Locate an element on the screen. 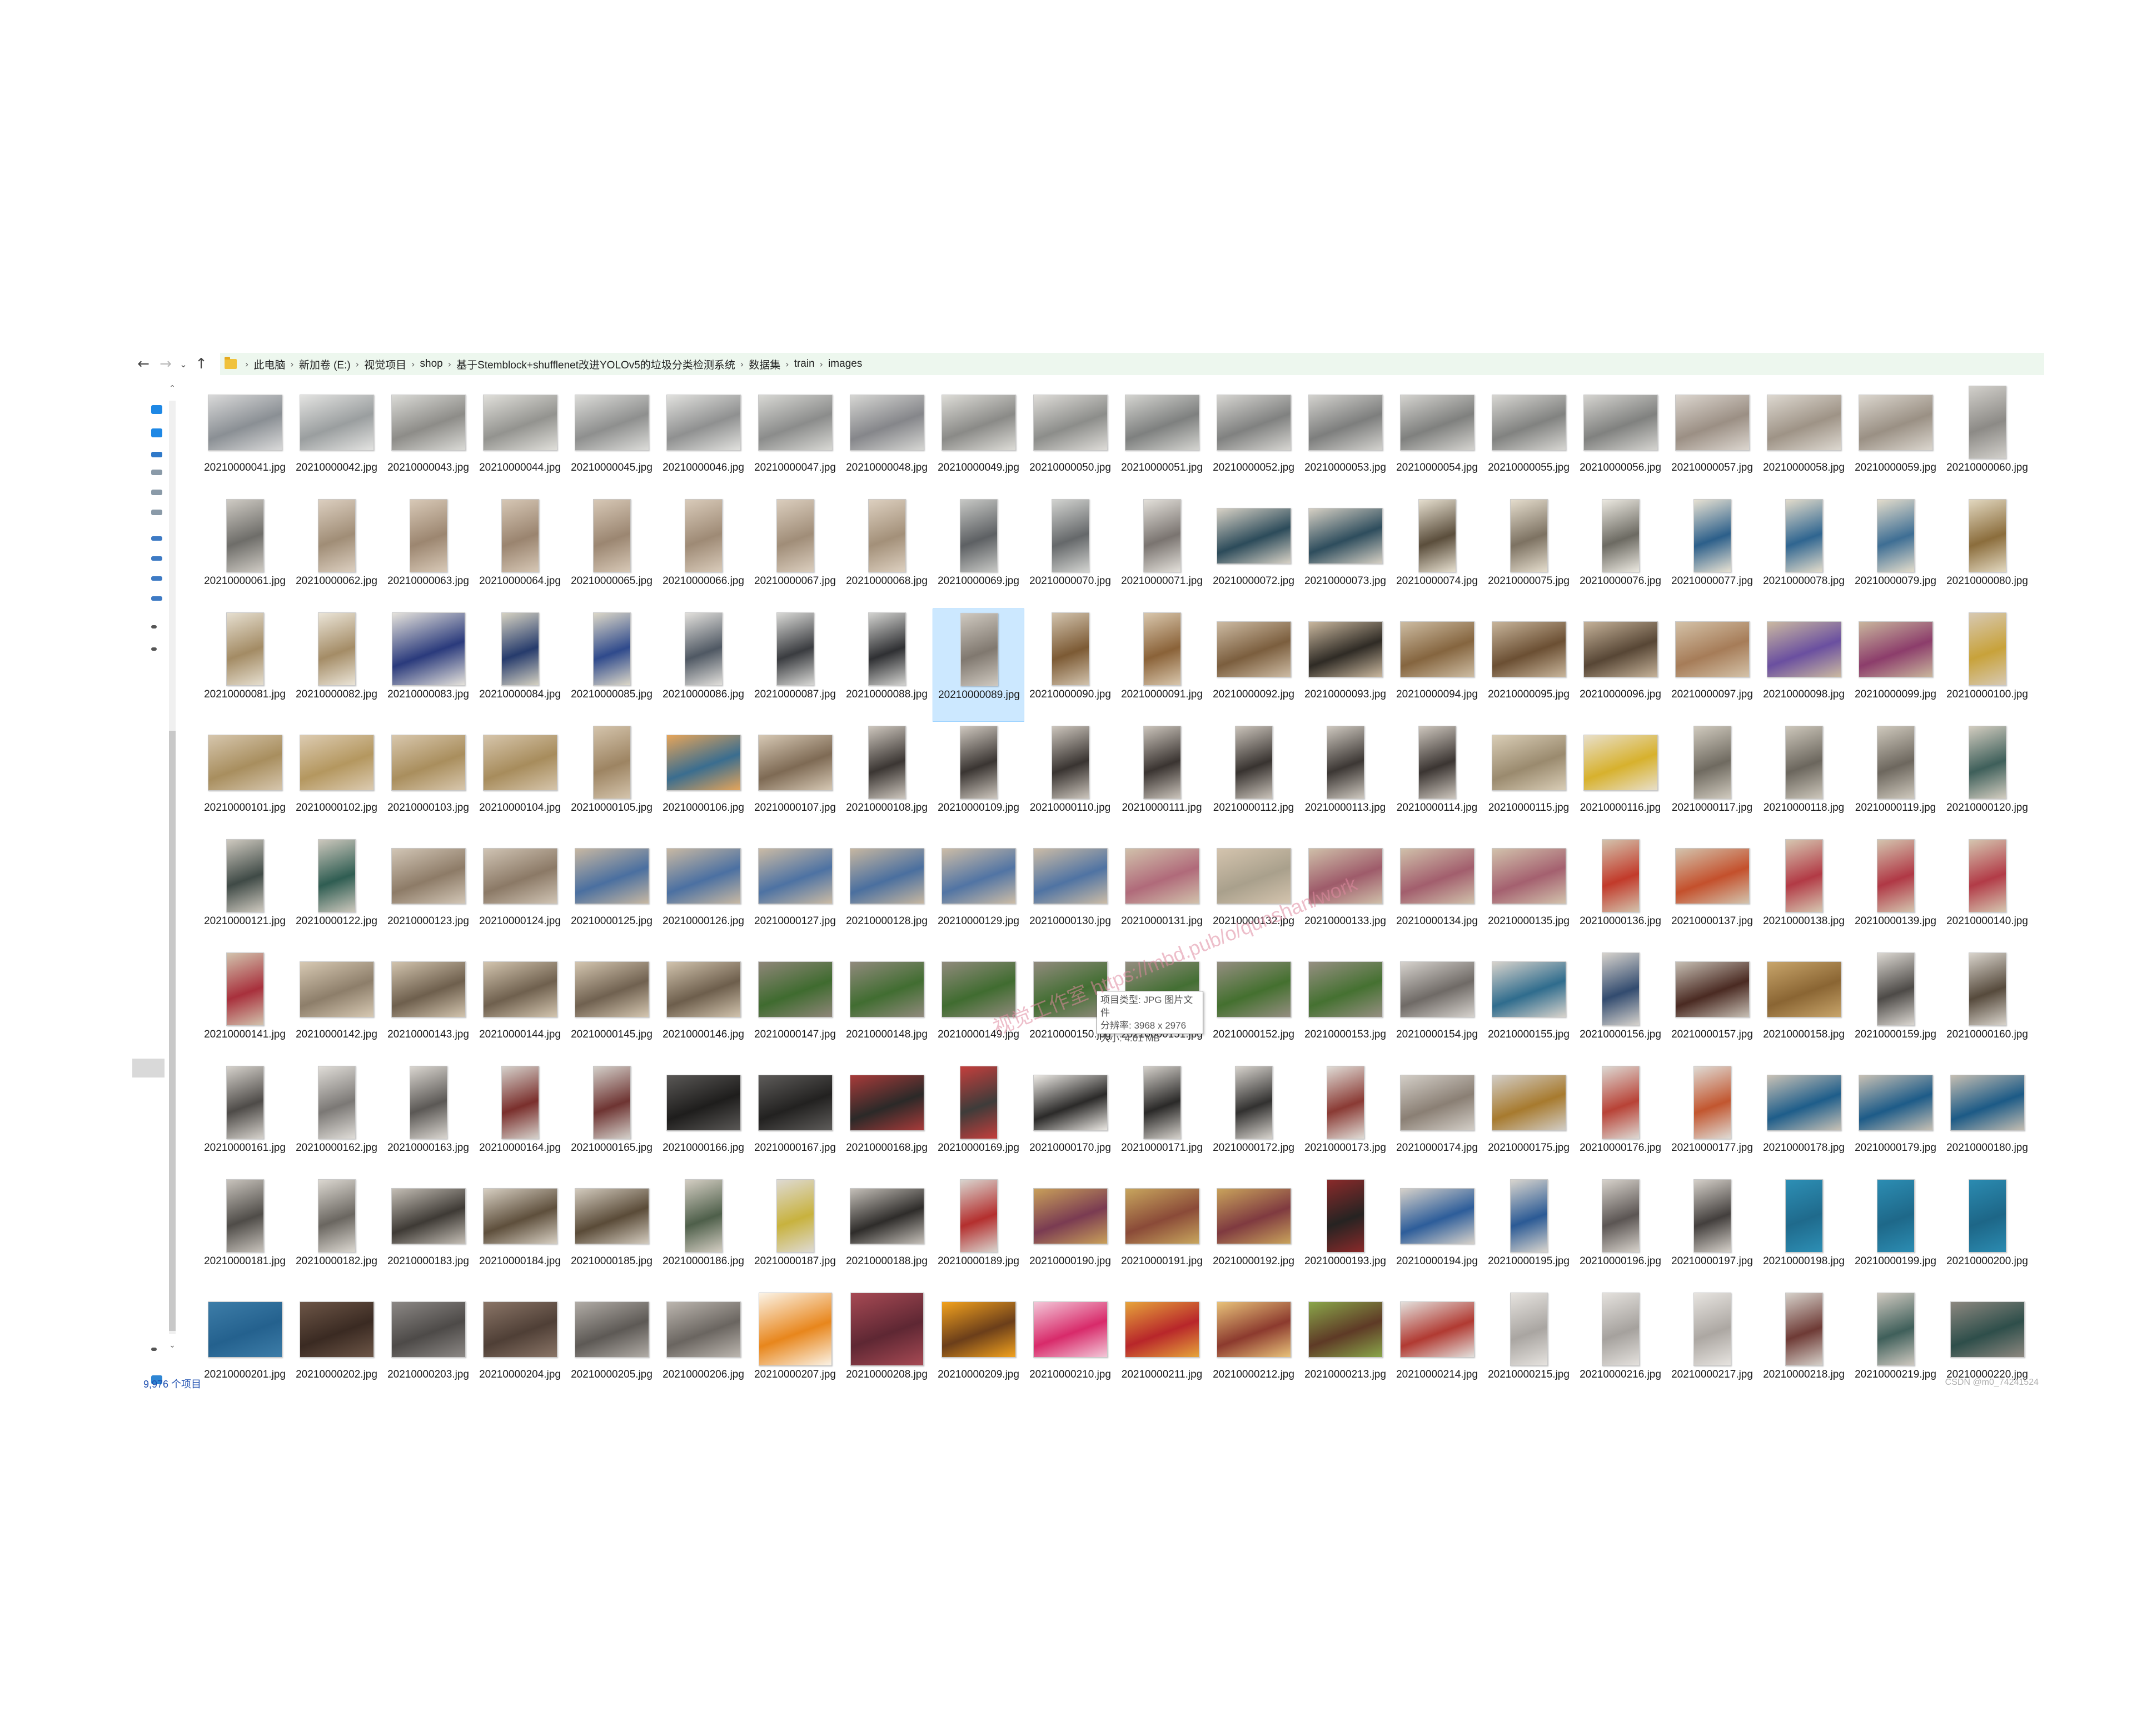  file-item: 20210000154.jpg is located at coordinates (1437, 1005).